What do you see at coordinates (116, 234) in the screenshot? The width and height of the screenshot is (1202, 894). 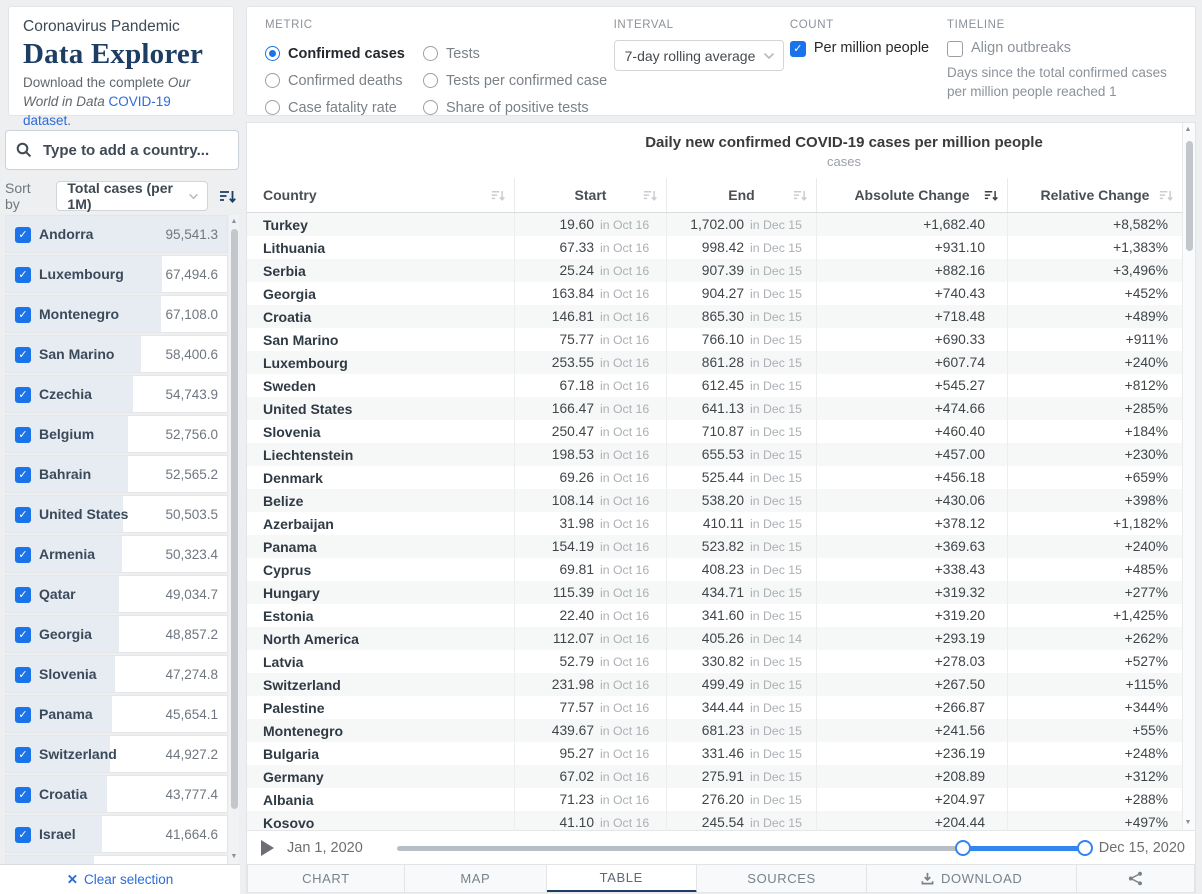 I see `country-row-andorra: ✓ Andorra 95,541.3` at bounding box center [116, 234].